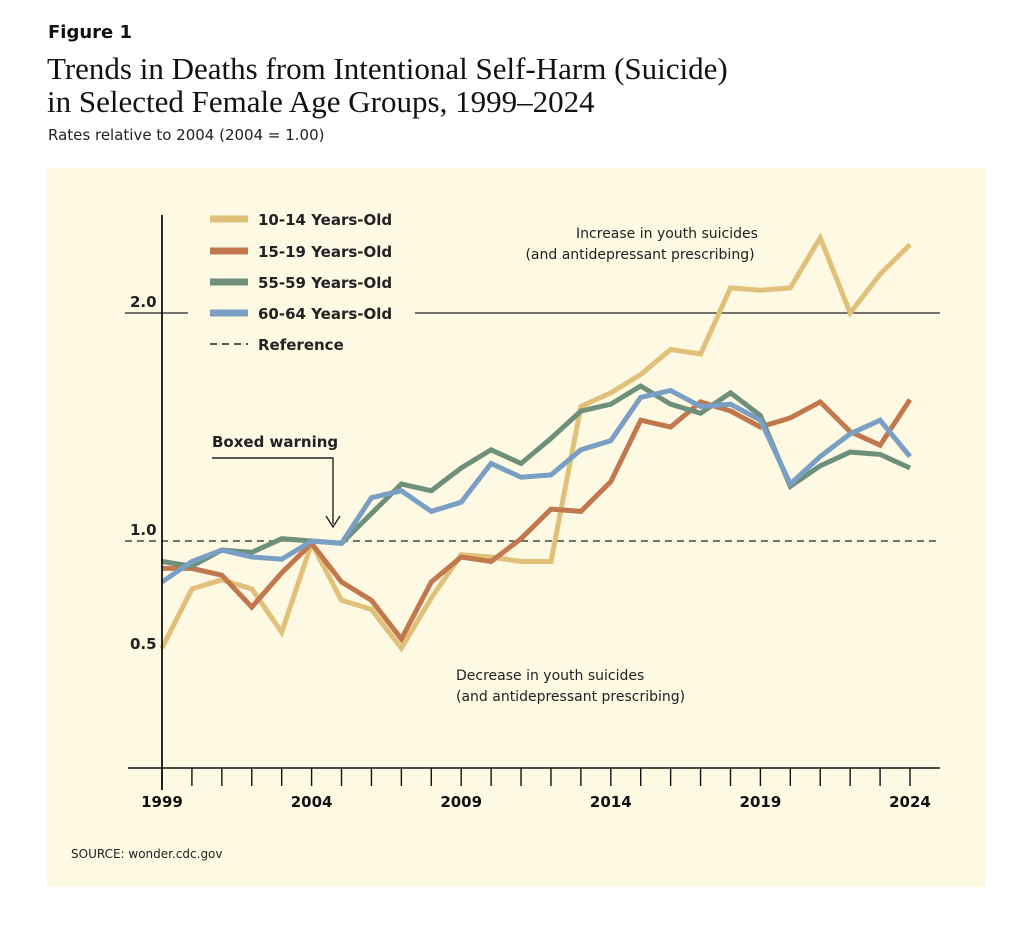 This screenshot has height=941, width=1024. What do you see at coordinates (143, 644) in the screenshot?
I see `y-tick-label: 0.5` at bounding box center [143, 644].